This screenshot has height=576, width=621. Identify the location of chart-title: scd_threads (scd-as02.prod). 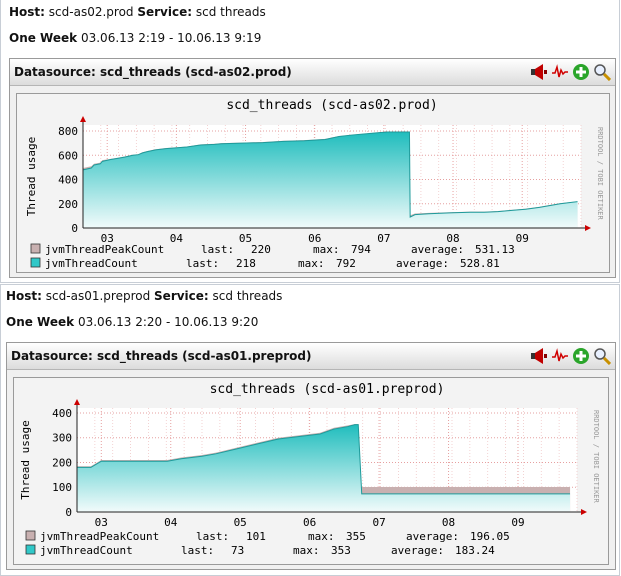
(331, 105).